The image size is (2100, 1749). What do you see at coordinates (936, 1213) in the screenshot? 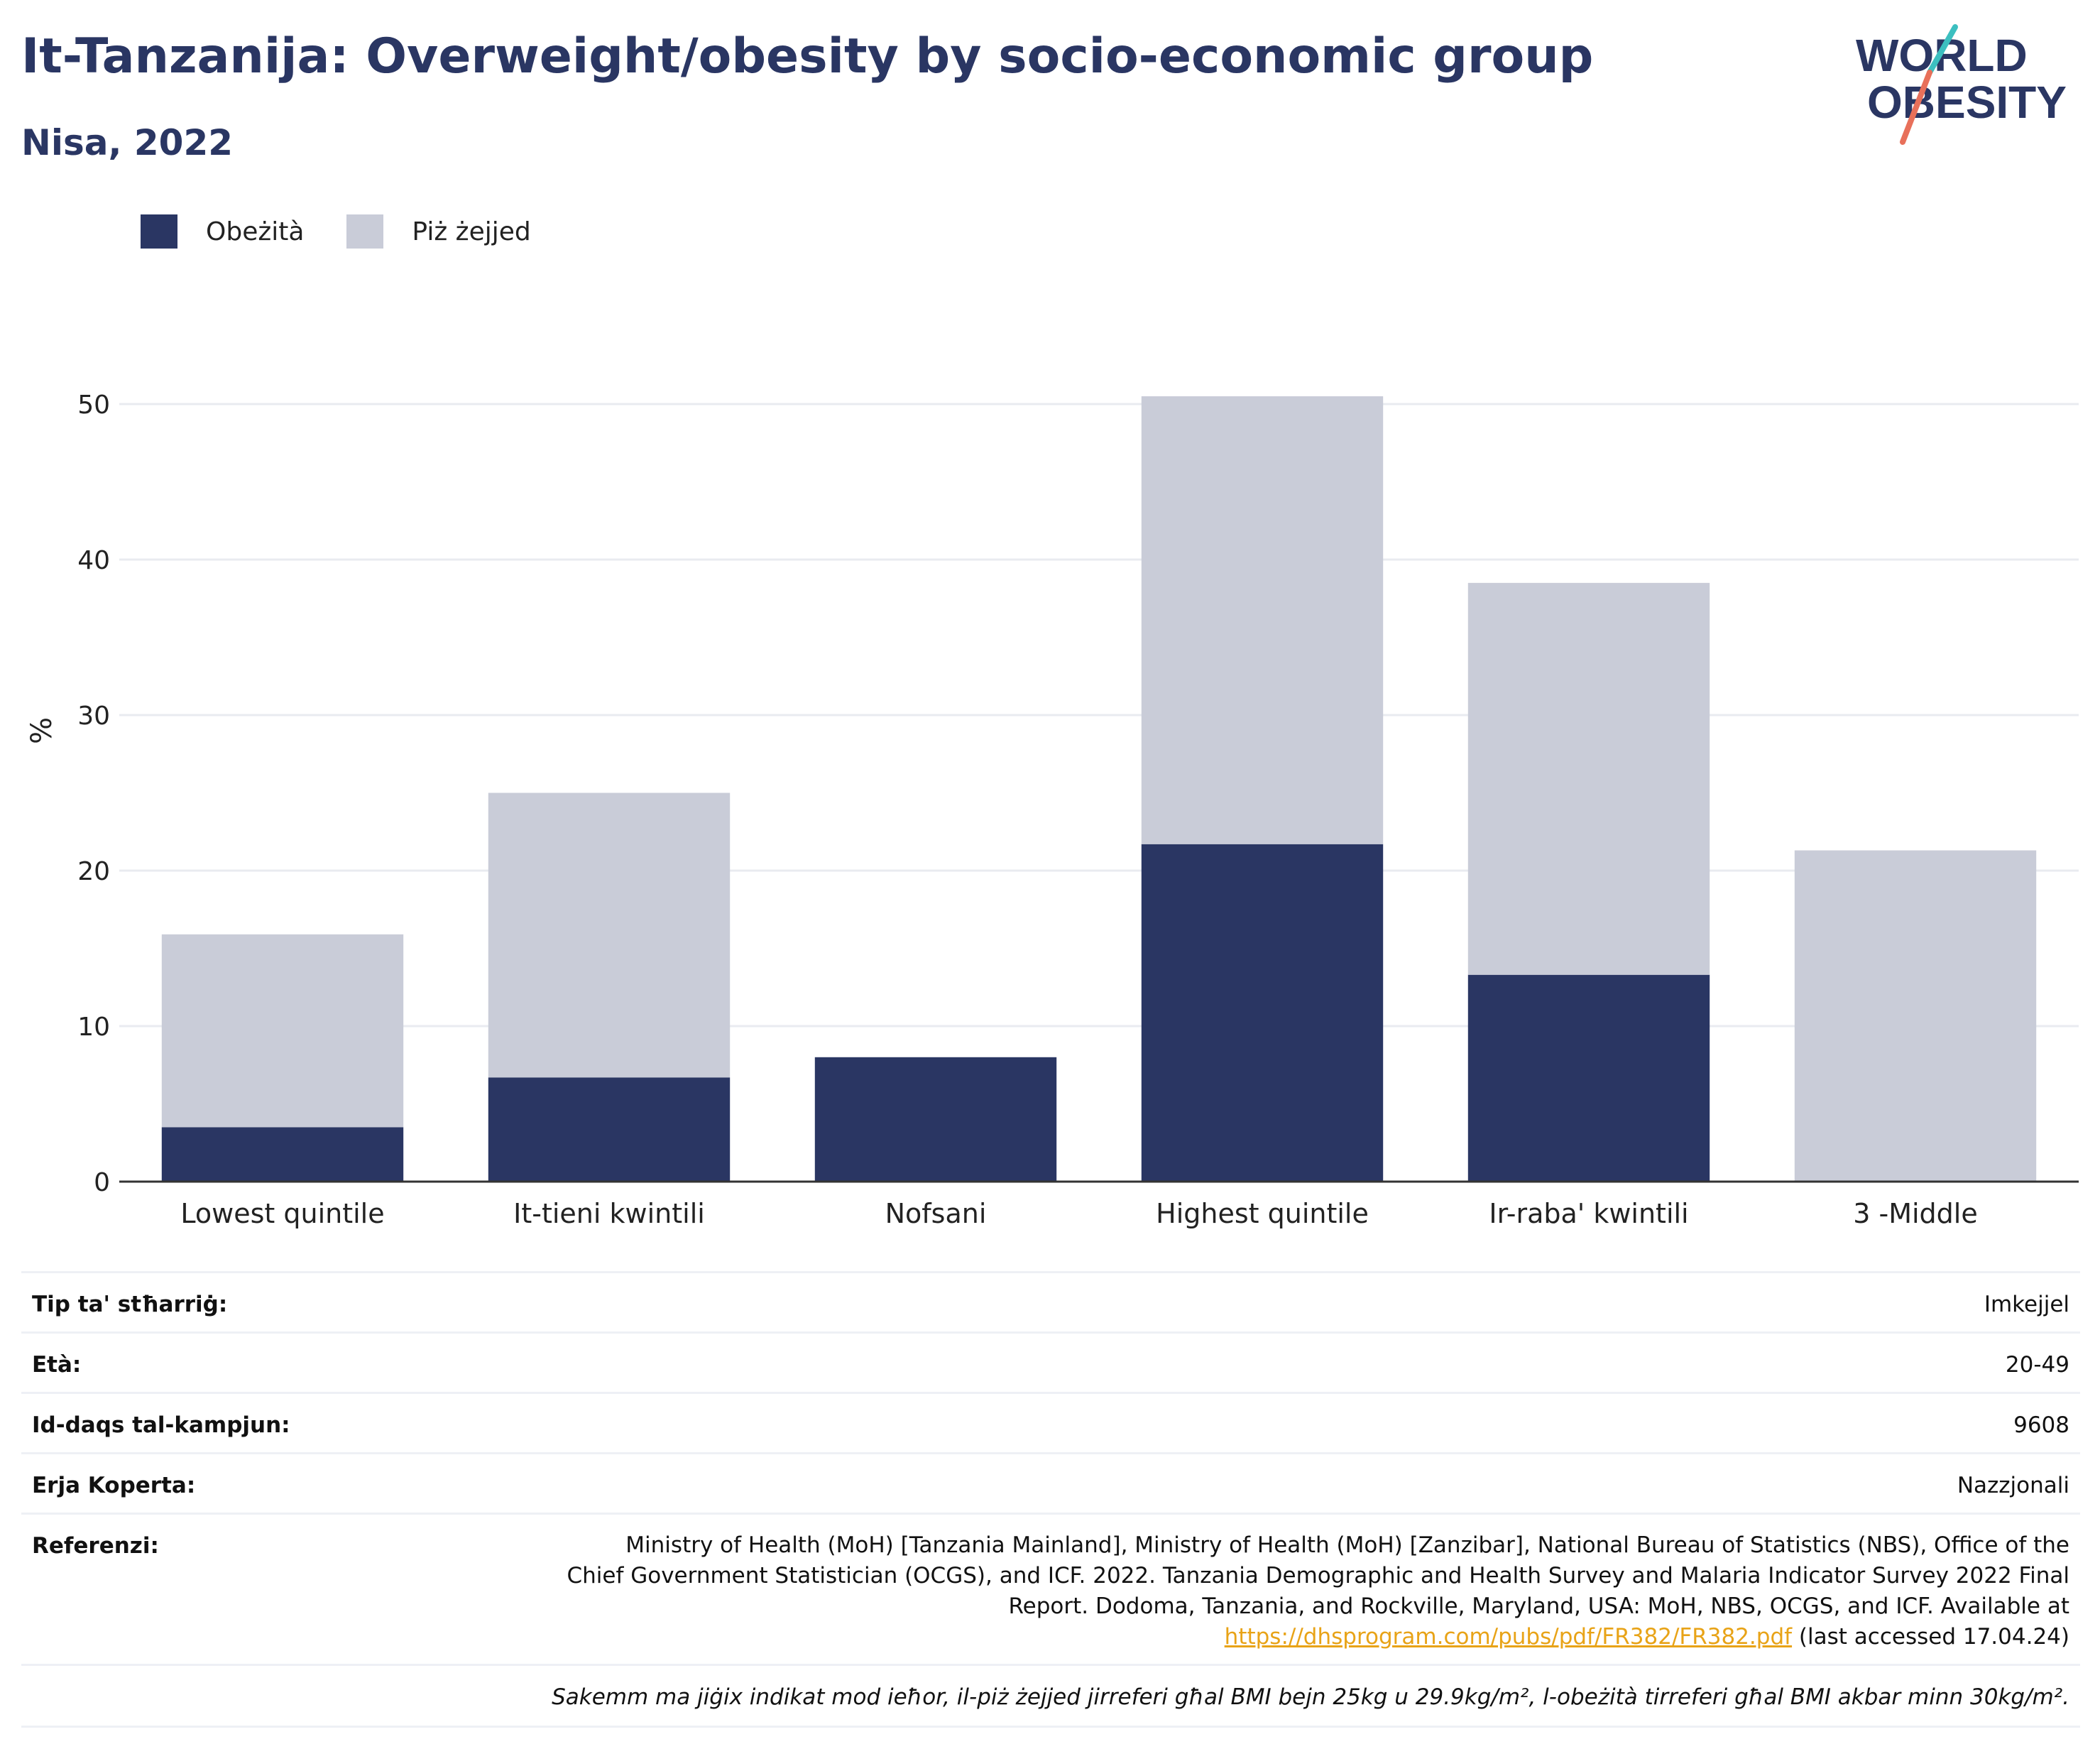
I see `x-tick-label: Nofsani` at bounding box center [936, 1213].